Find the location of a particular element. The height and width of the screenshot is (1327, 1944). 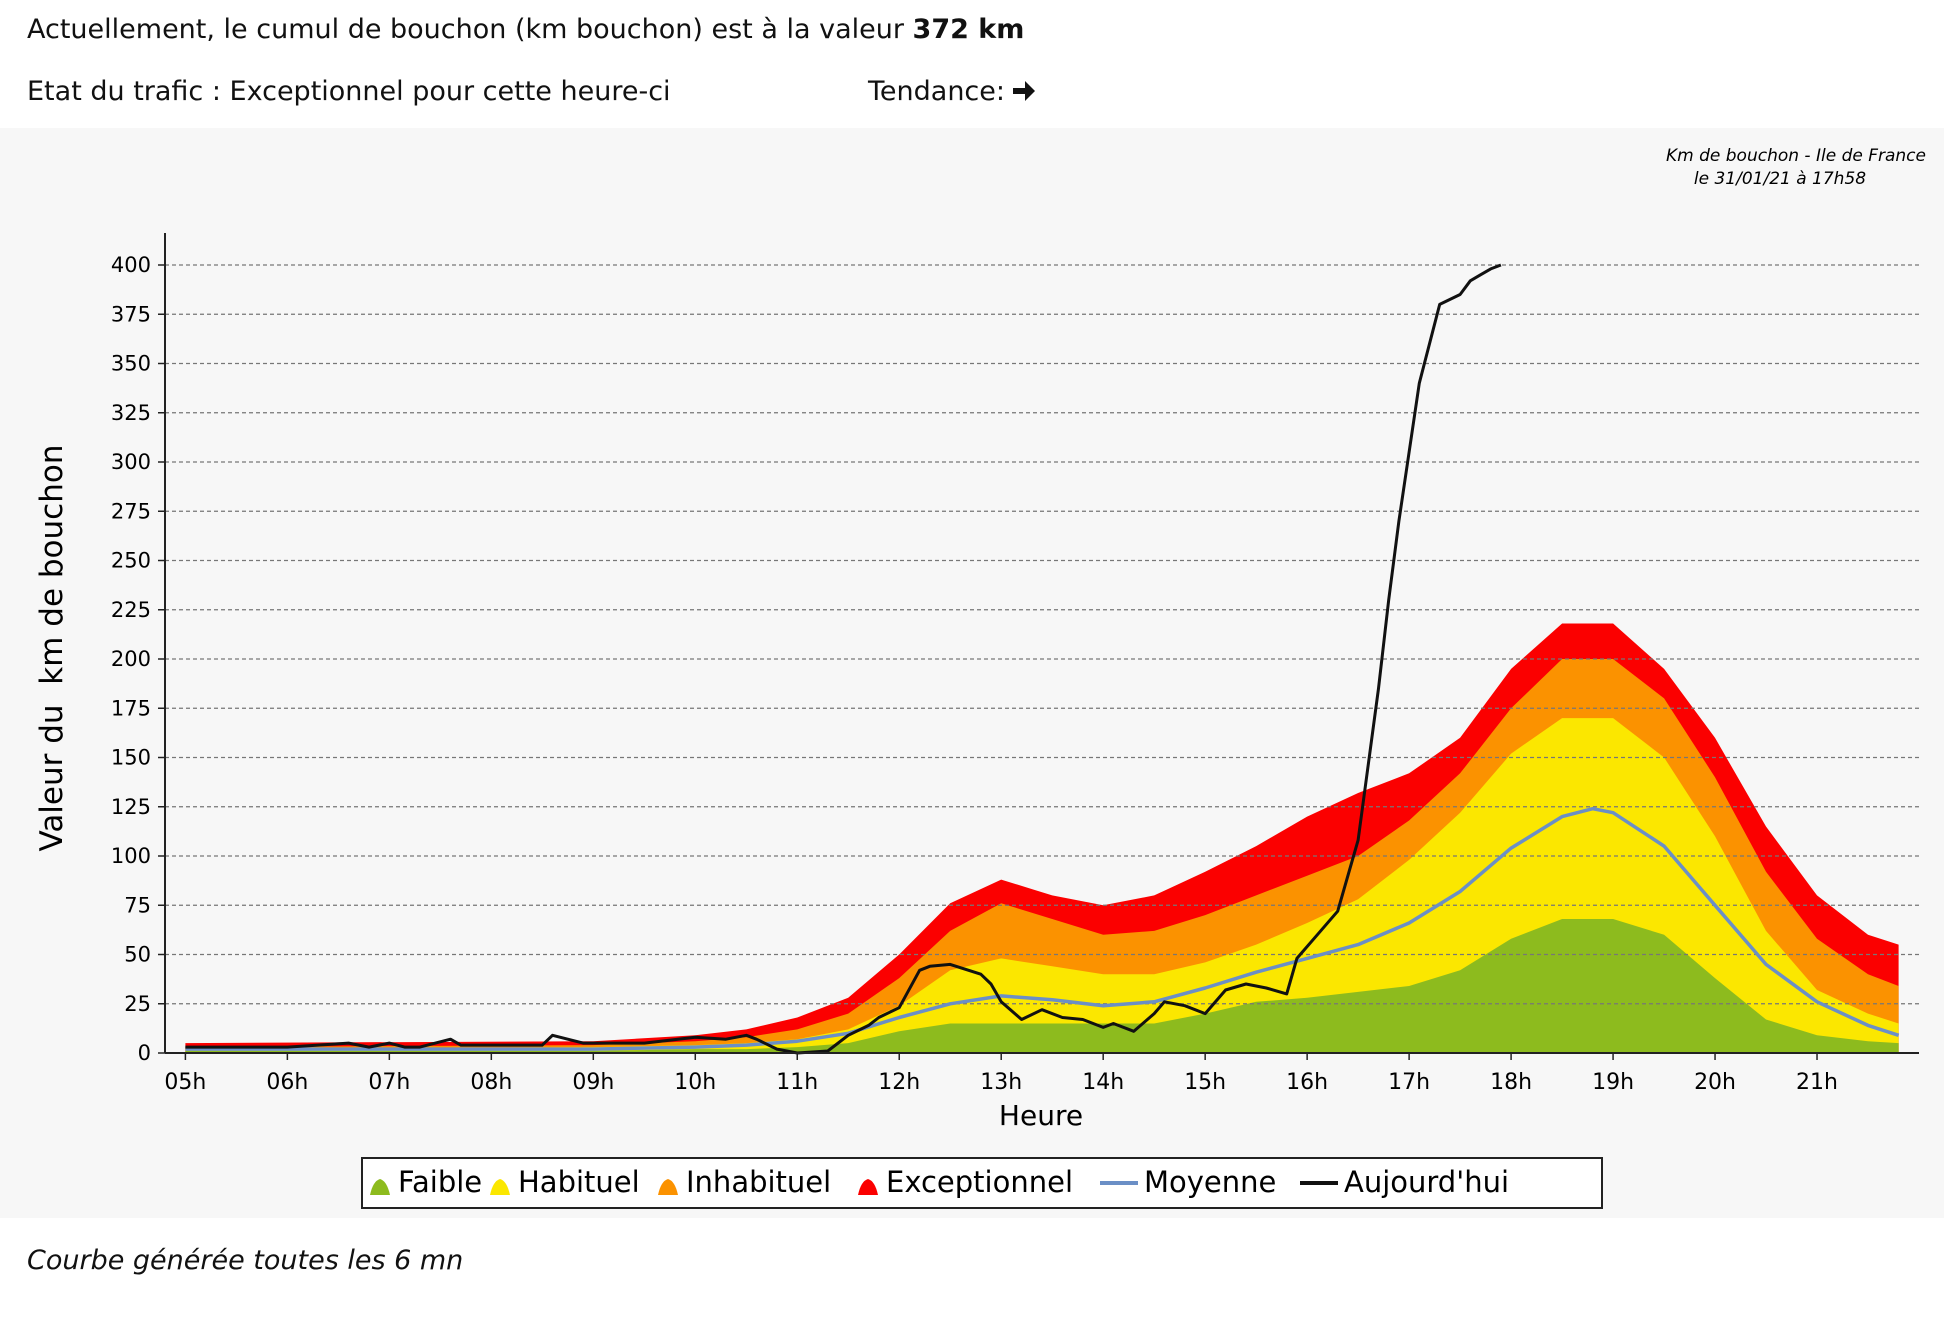

x-tick-label-21h: 21h is located at coordinates (1817, 1082).